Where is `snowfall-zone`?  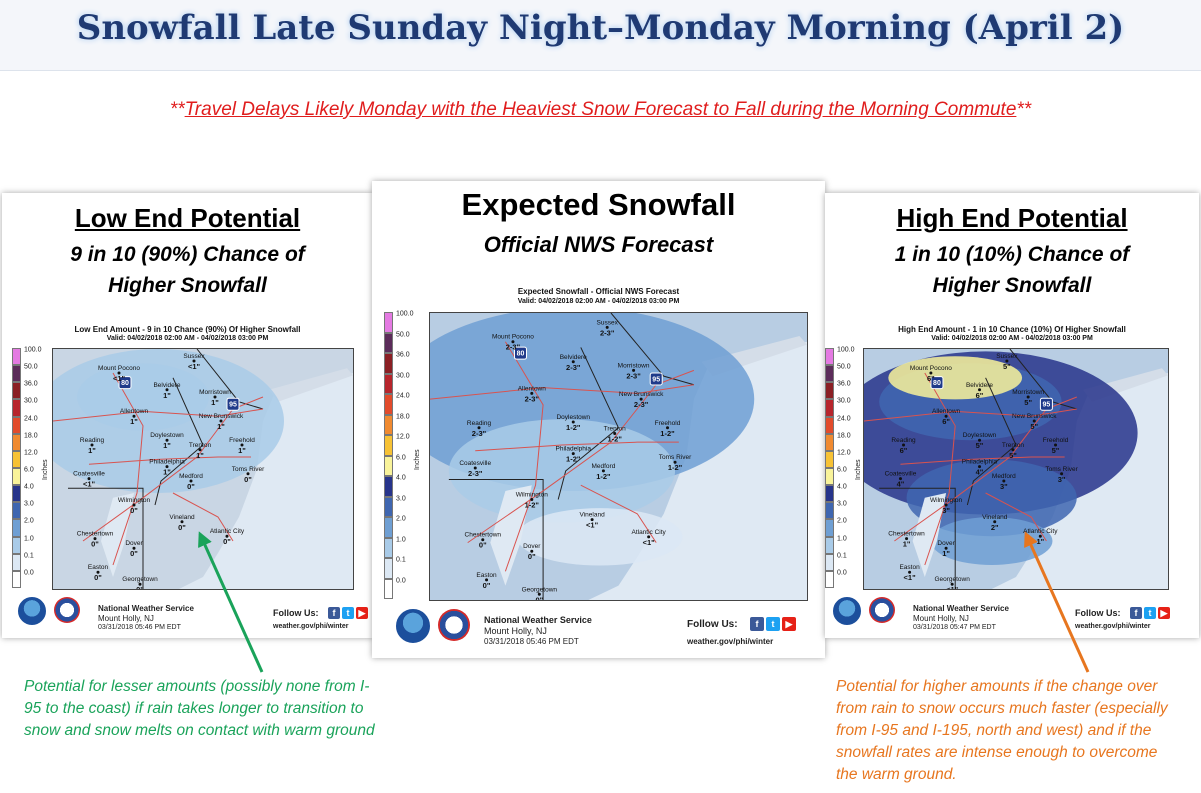
snowfall-zone is located at coordinates (955, 378).